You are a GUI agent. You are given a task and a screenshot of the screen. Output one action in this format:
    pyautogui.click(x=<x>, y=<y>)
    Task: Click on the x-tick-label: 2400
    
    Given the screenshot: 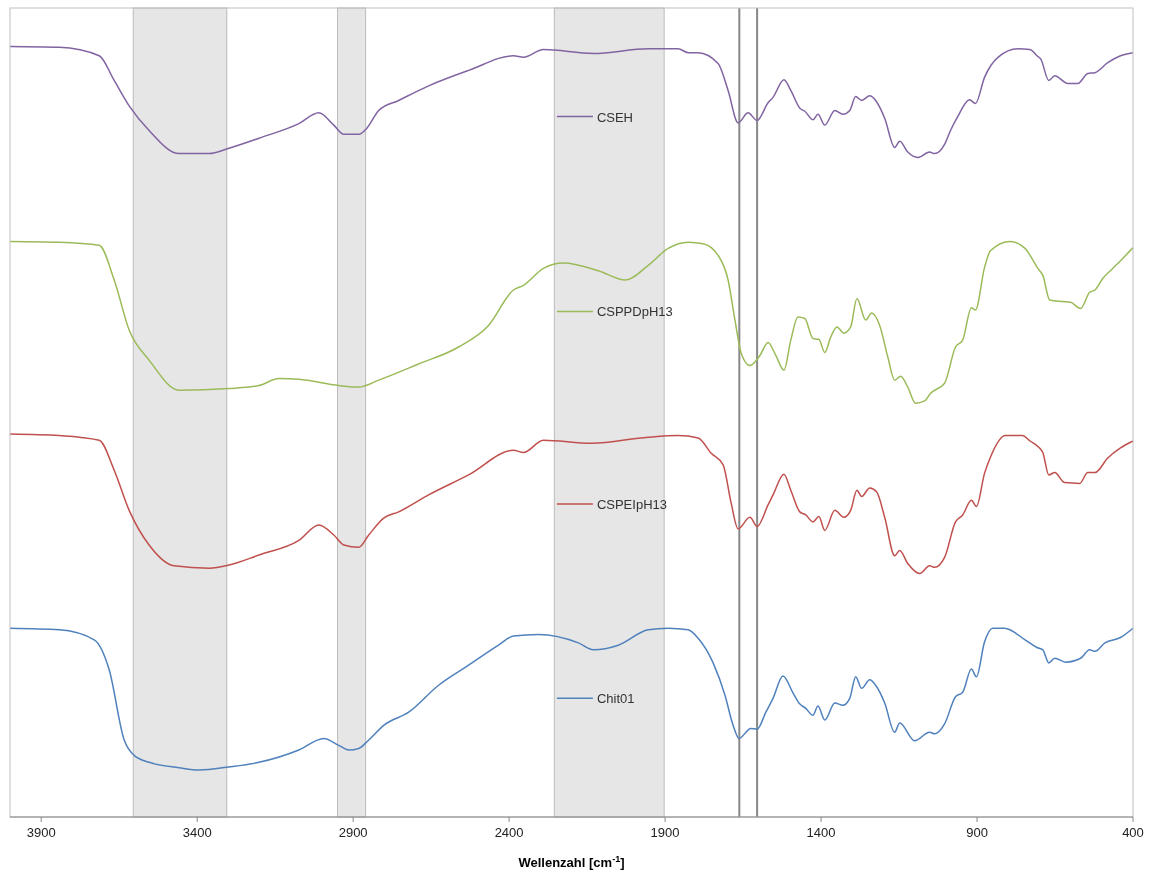 What is the action you would take?
    pyautogui.click(x=509, y=832)
    